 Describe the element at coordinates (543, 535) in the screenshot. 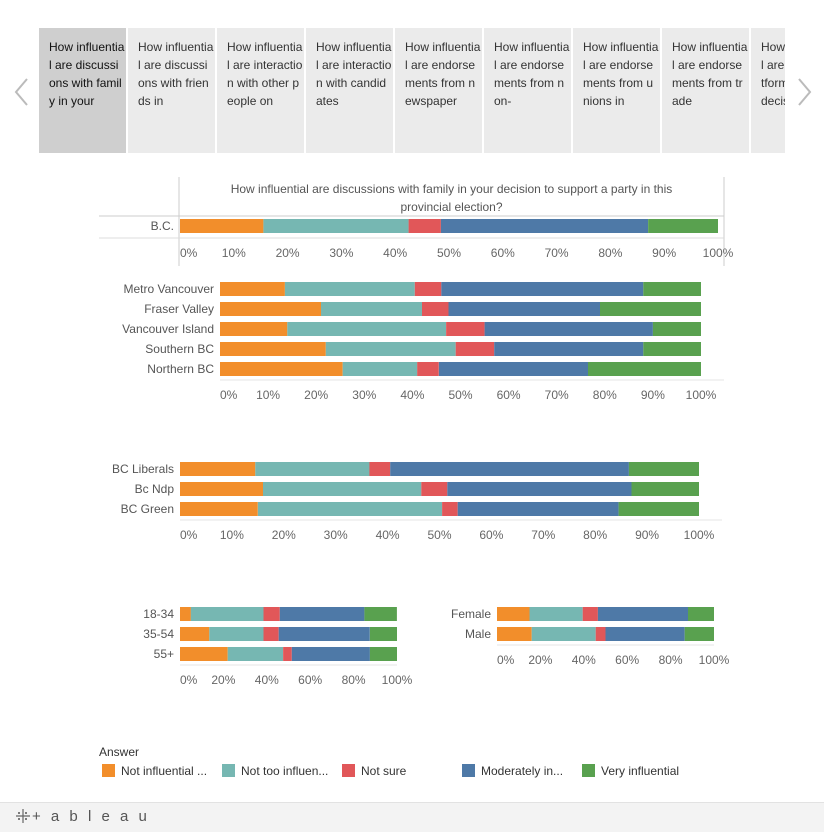

I see `x-tick-label: 70%` at that location.